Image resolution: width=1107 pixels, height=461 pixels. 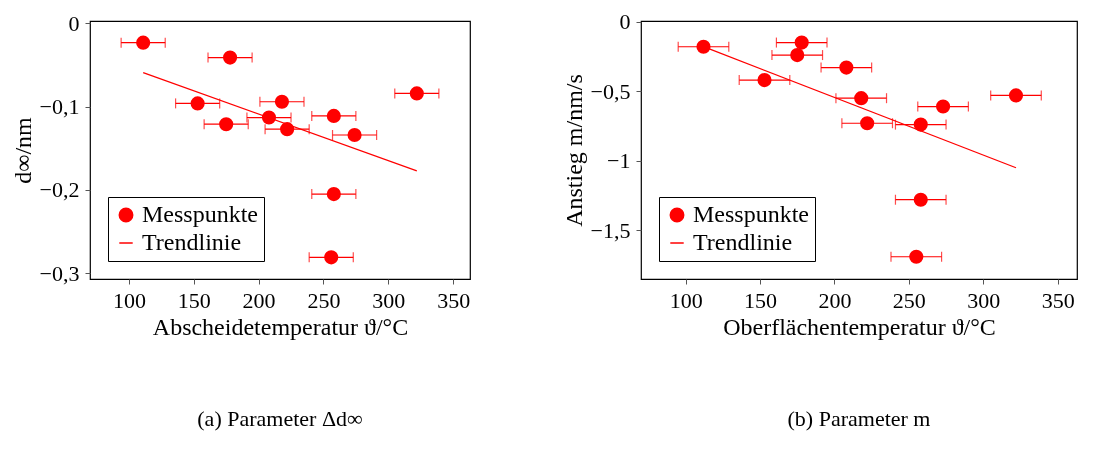 I want to click on y-axis-title: Anstieg m/nm/s, so click(x=573, y=150).